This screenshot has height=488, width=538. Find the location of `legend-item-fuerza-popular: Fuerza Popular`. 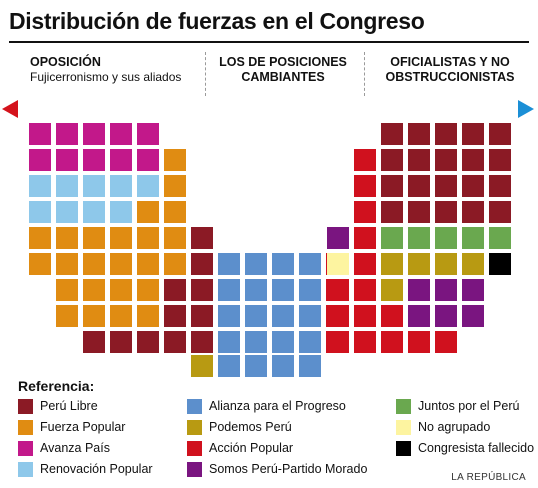

legend-item-fuerza-popular: Fuerza Popular is located at coordinates (71, 427).